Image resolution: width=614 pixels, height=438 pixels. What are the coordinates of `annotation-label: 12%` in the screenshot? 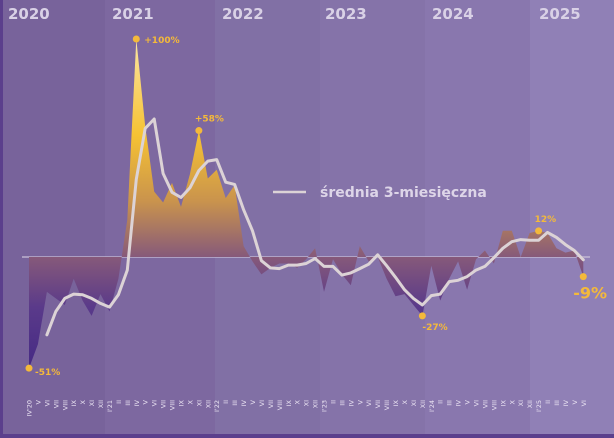 It's located at (546, 220).